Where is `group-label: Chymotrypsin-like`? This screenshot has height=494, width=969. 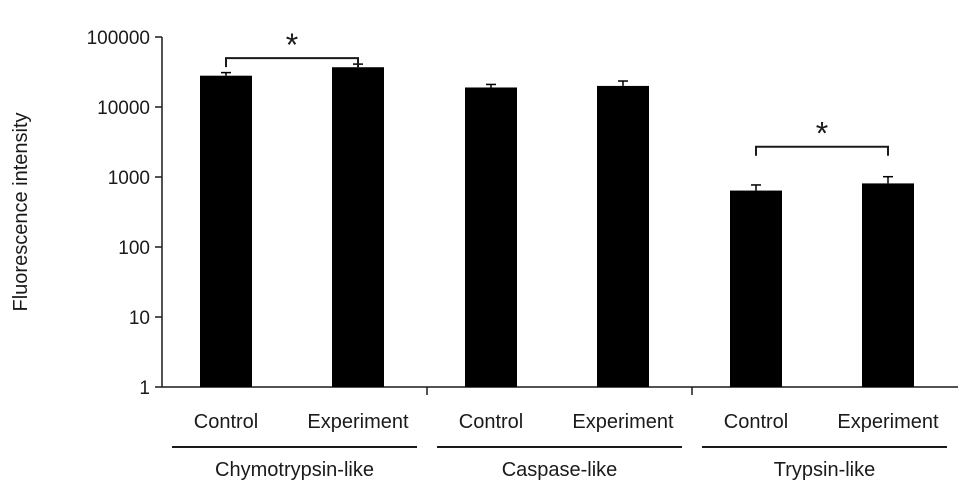 group-label: Chymotrypsin-like is located at coordinates (294, 470).